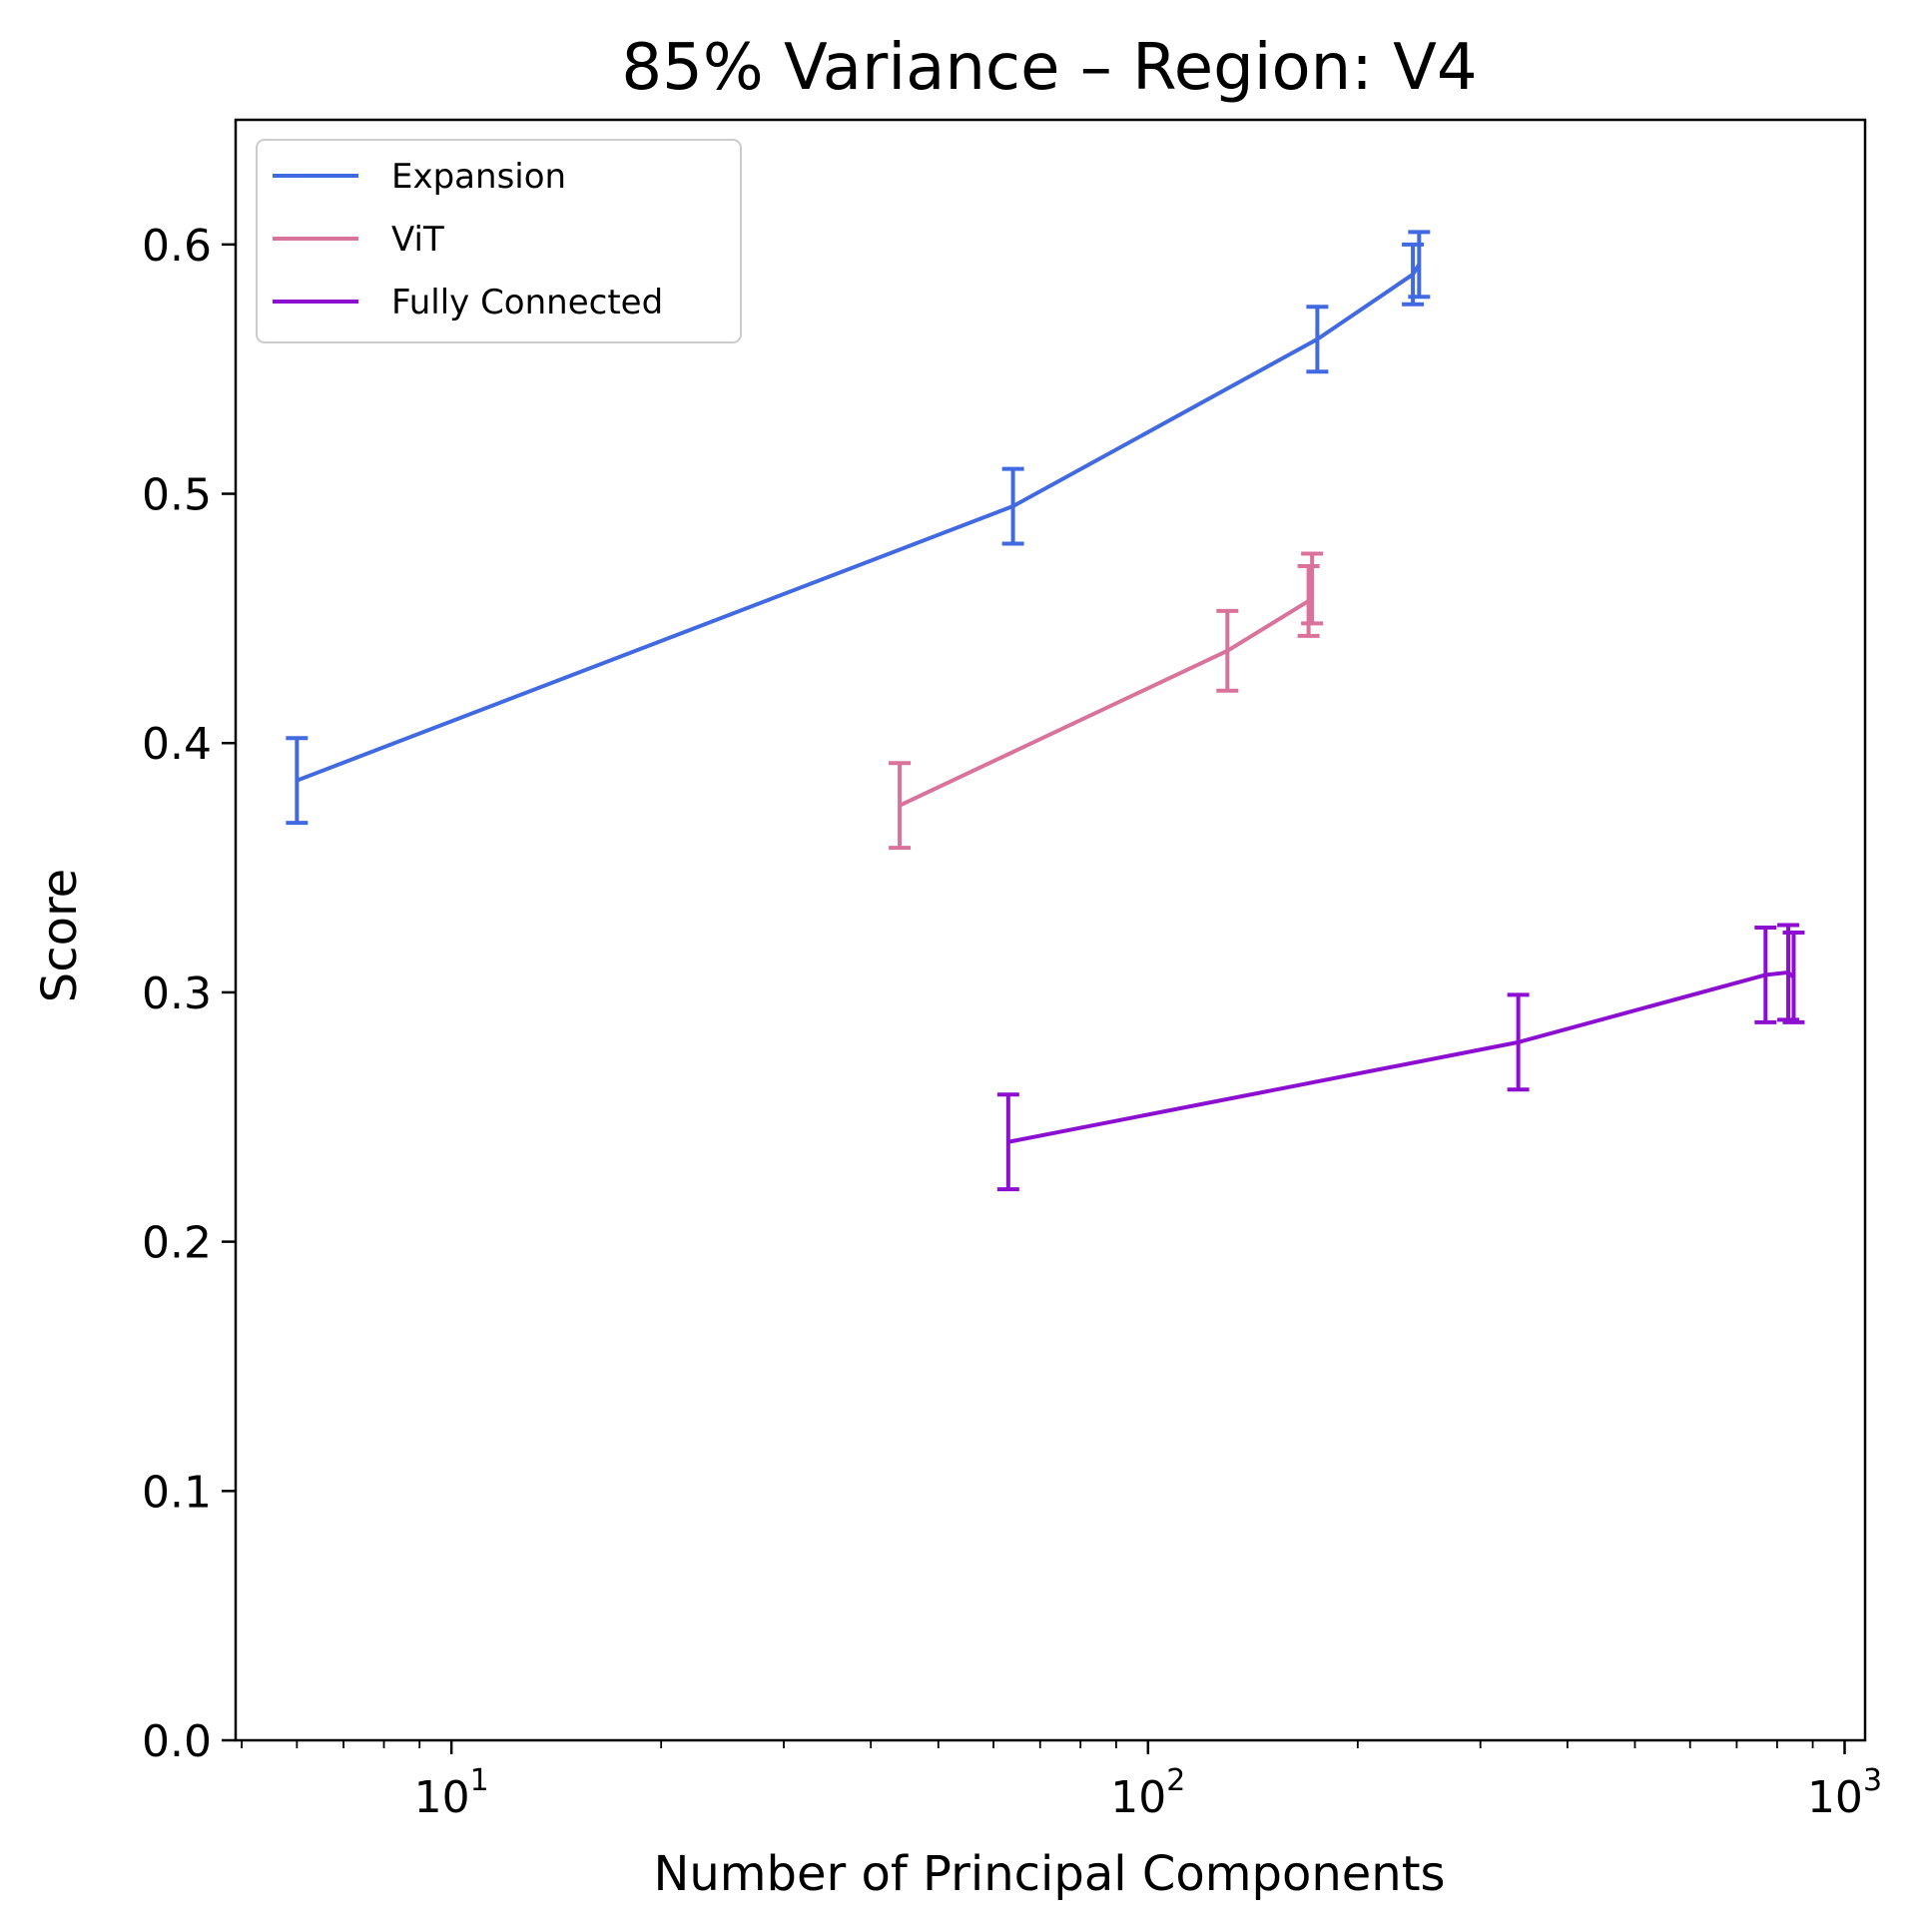 The image size is (1922, 1932). Describe the element at coordinates (417, 240) in the screenshot. I see `legend-label: ViT` at that location.